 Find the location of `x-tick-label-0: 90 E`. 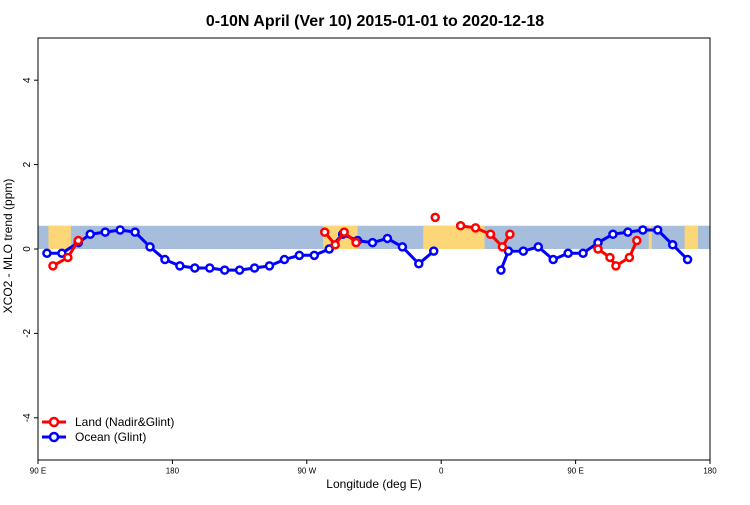

x-tick-label-0: 90 E is located at coordinates (38, 471).